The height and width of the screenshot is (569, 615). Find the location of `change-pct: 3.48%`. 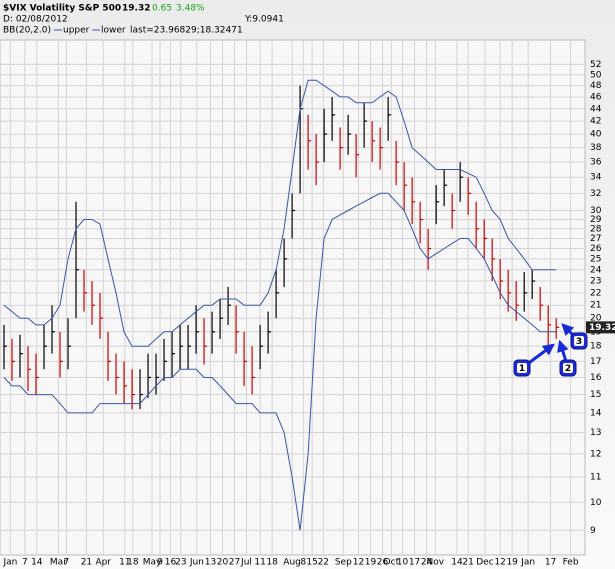

change-pct: 3.48% is located at coordinates (190, 9).